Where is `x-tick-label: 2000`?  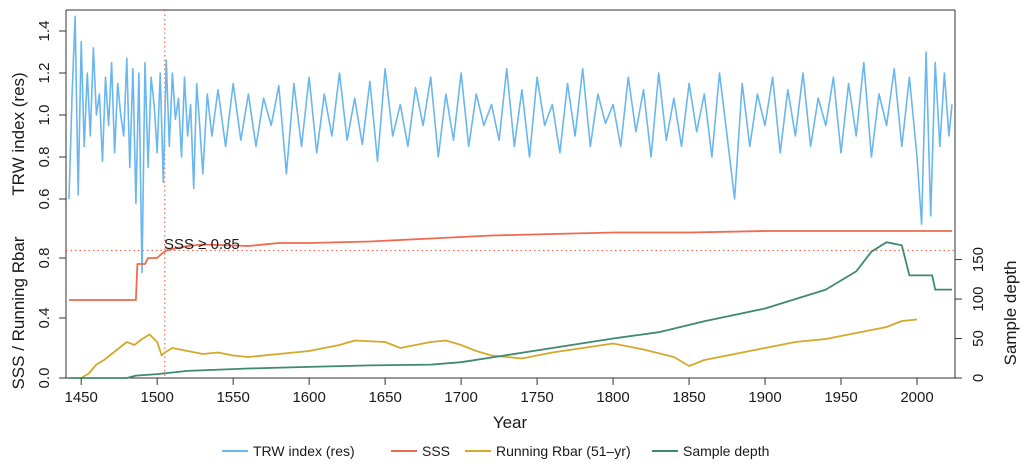 x-tick-label: 2000 is located at coordinates (916, 397).